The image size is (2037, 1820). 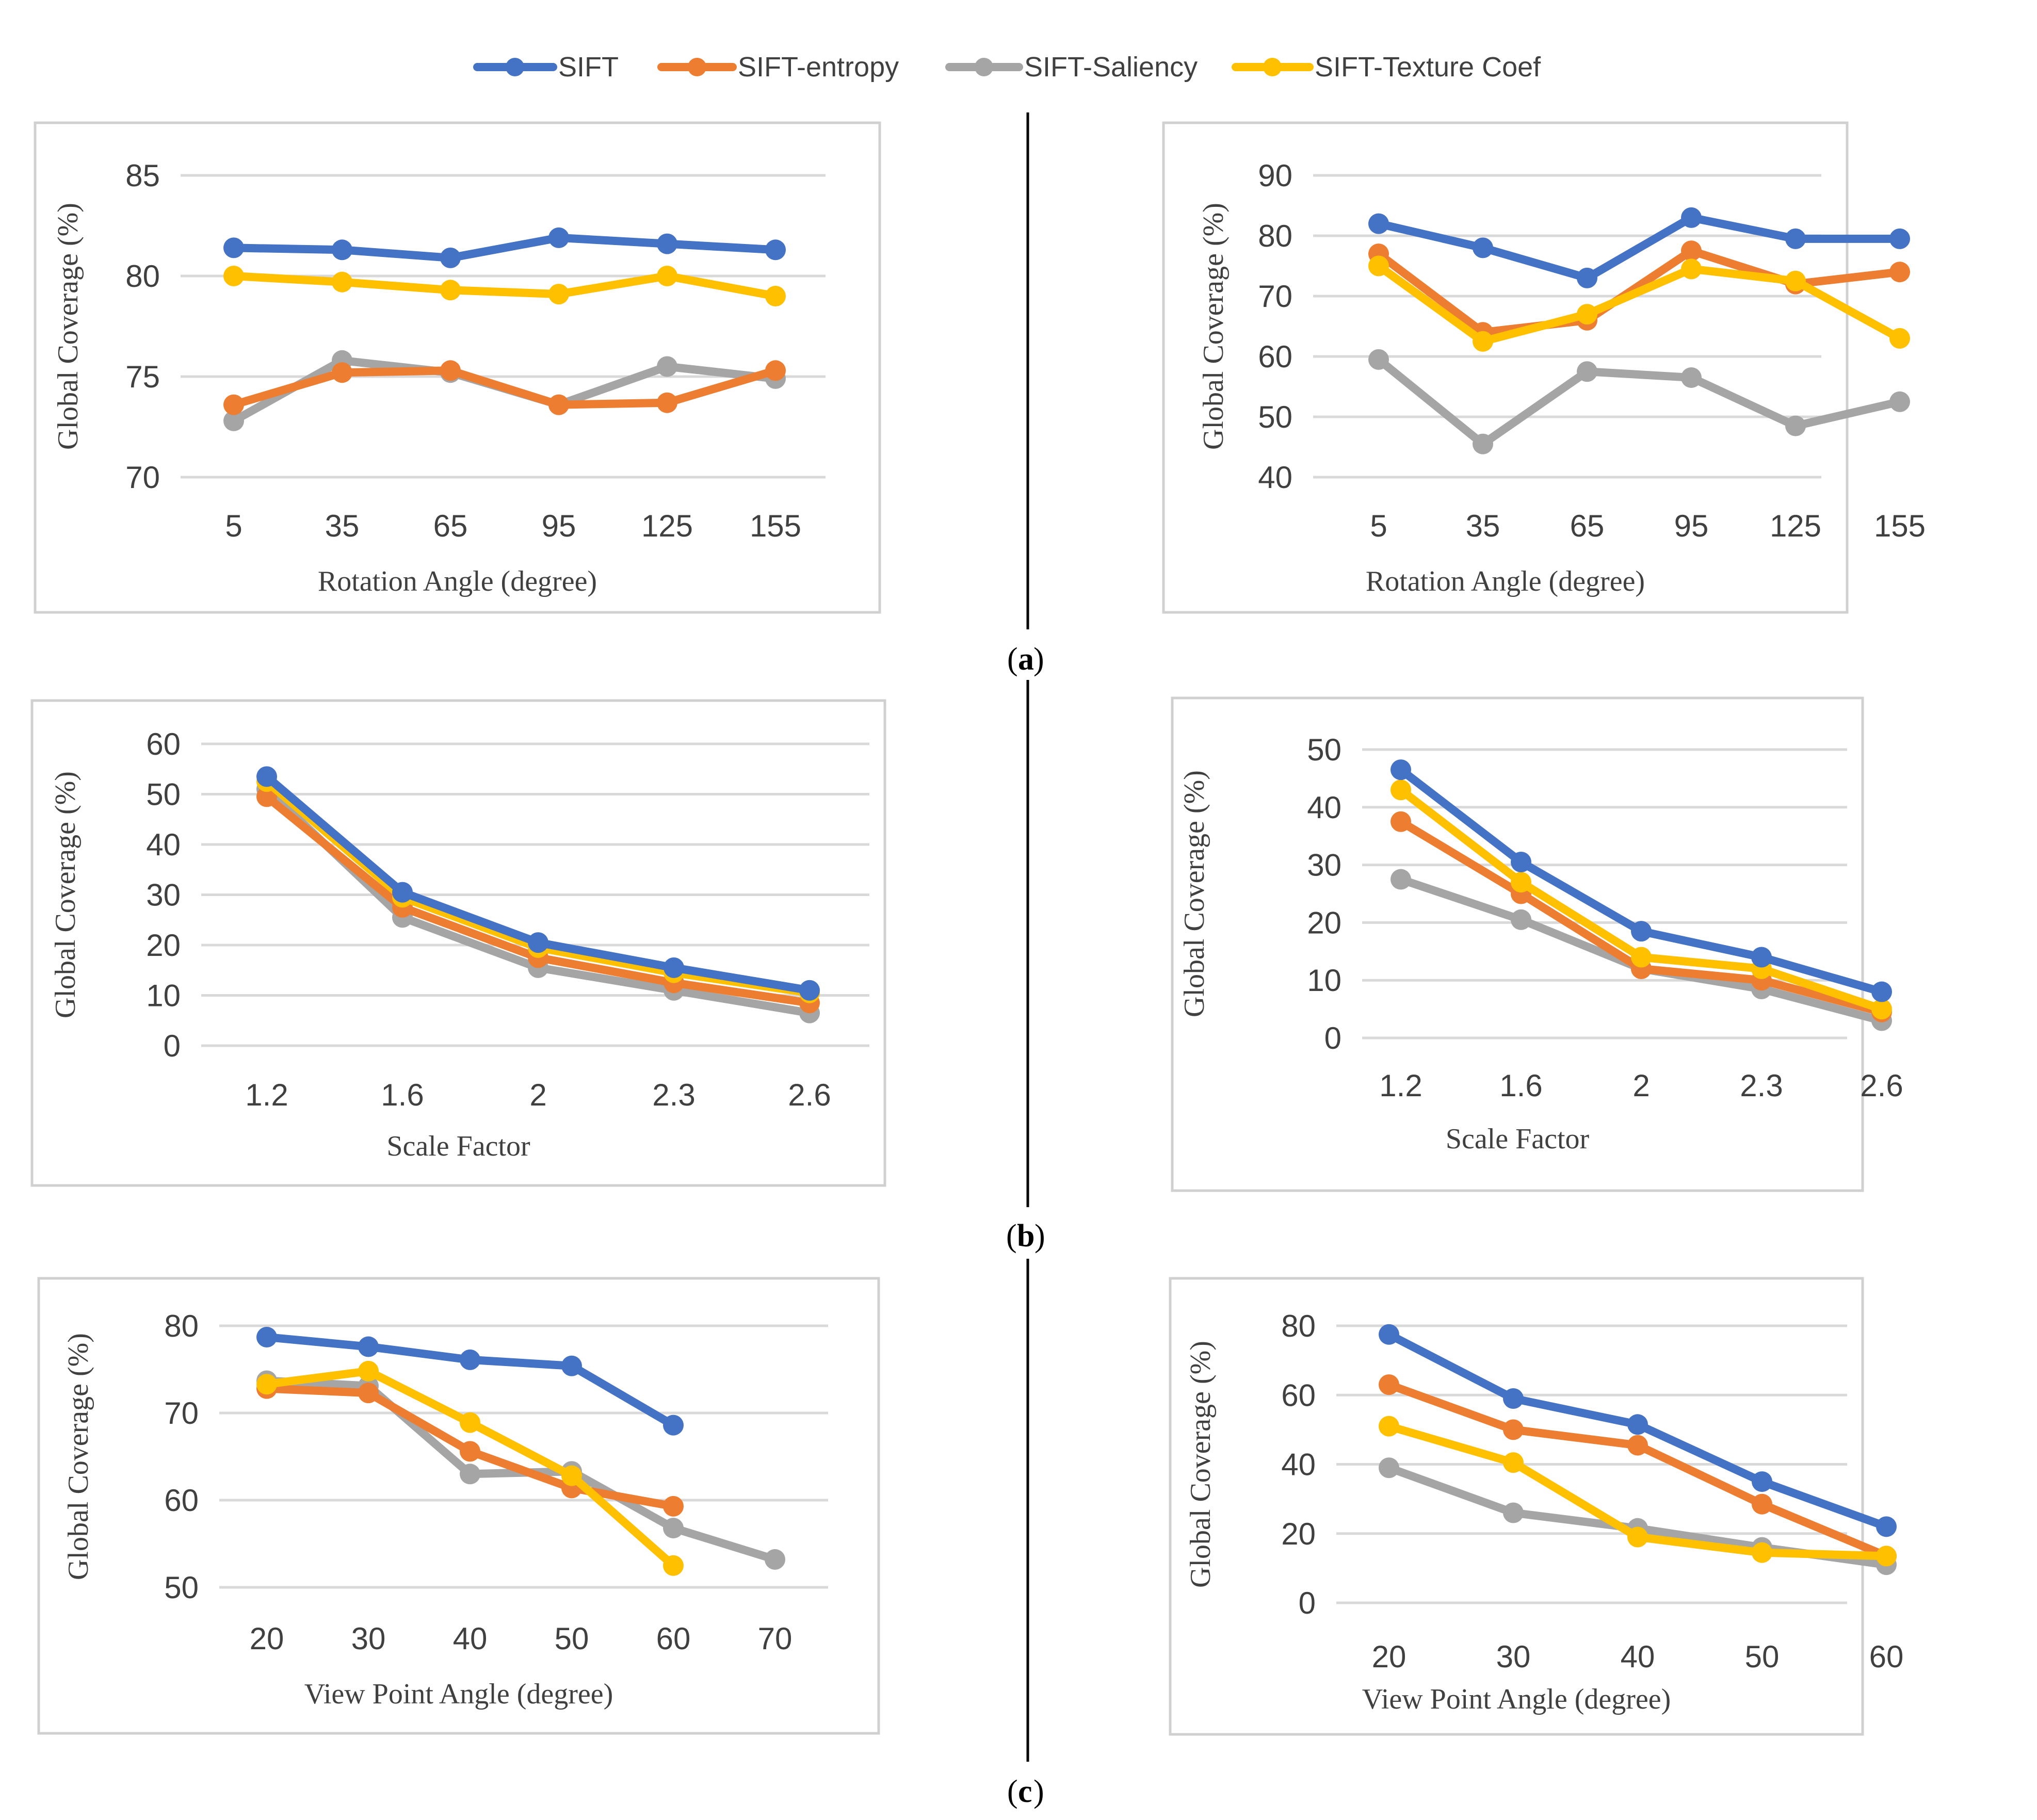 What do you see at coordinates (1025, 1236) in the screenshot?
I see `panel-label-b: ( b )` at bounding box center [1025, 1236].